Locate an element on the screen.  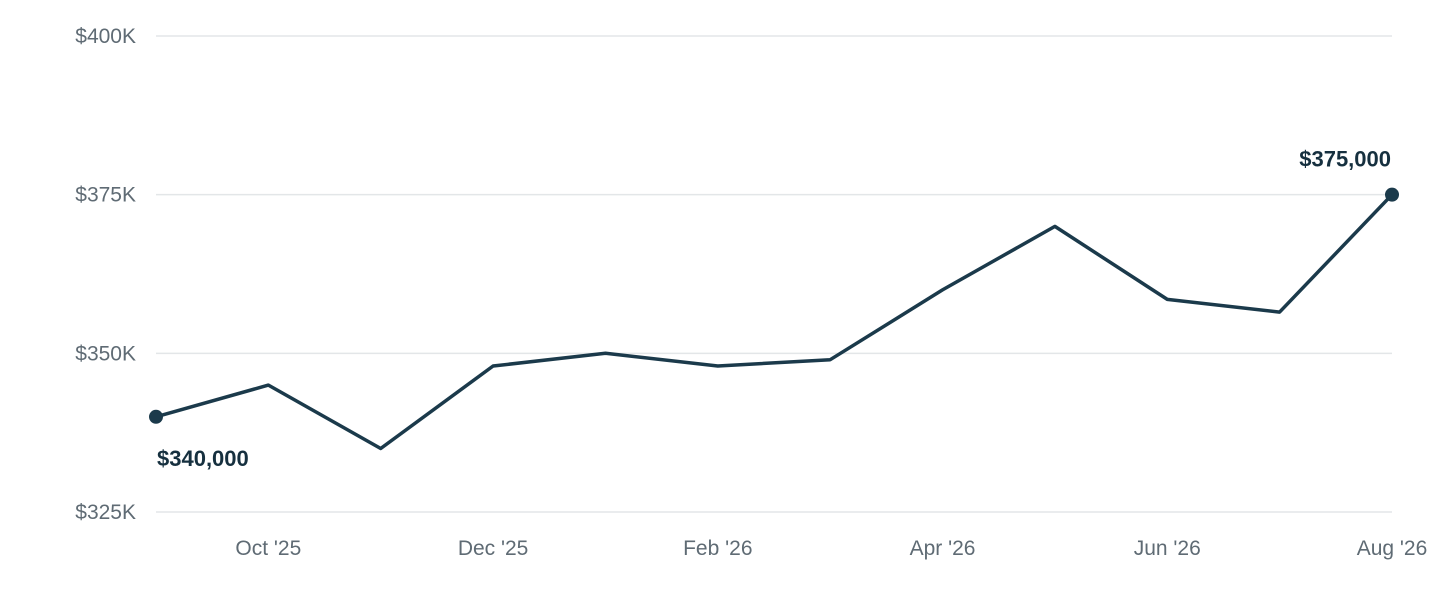
x-tick-label: Oct '25 is located at coordinates (268, 548).